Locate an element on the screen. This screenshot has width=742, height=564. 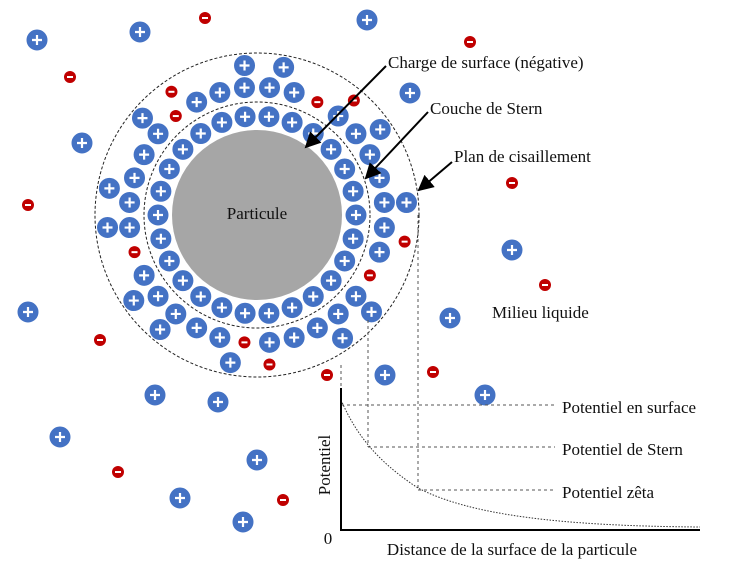
label: Charge de surface (négative) is located at coordinates (486, 62).